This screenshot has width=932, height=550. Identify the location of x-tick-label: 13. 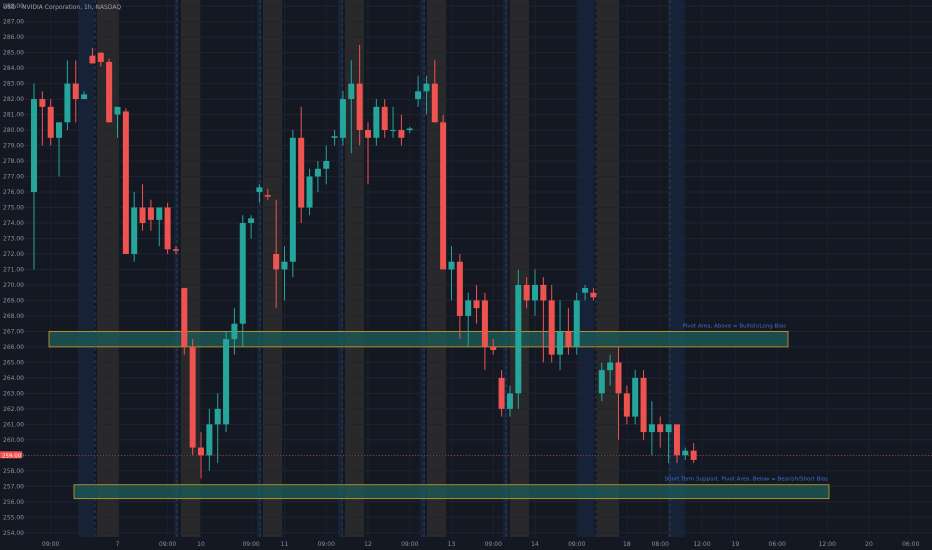
(452, 544).